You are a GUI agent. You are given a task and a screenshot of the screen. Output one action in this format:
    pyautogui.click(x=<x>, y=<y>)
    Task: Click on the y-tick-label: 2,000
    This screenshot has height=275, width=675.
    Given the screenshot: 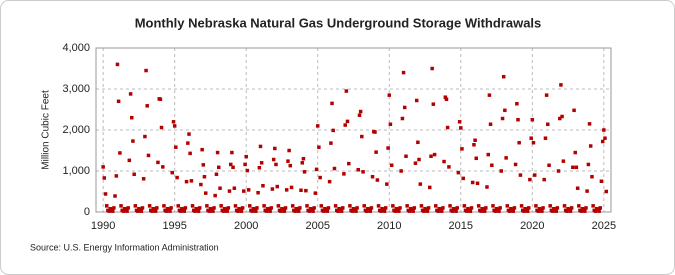 What is the action you would take?
    pyautogui.click(x=76, y=130)
    